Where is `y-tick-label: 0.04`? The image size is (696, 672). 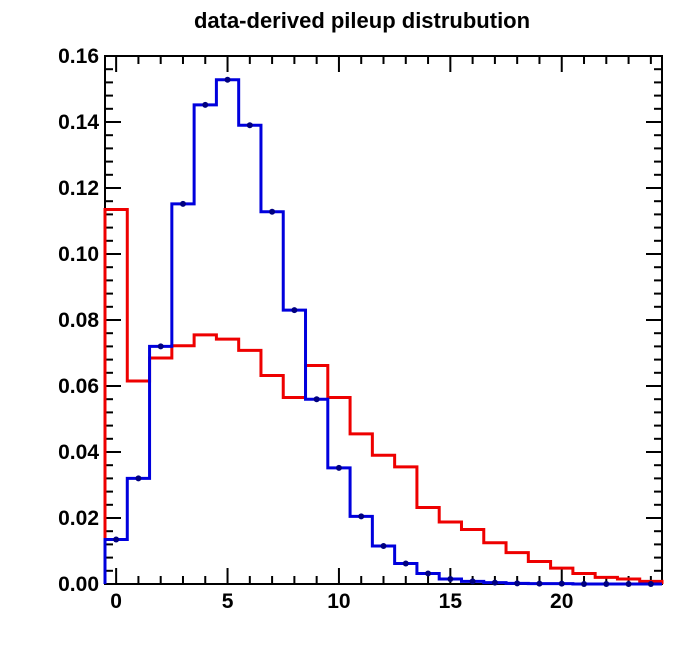
y-tick-label: 0.04 is located at coordinates (78, 452).